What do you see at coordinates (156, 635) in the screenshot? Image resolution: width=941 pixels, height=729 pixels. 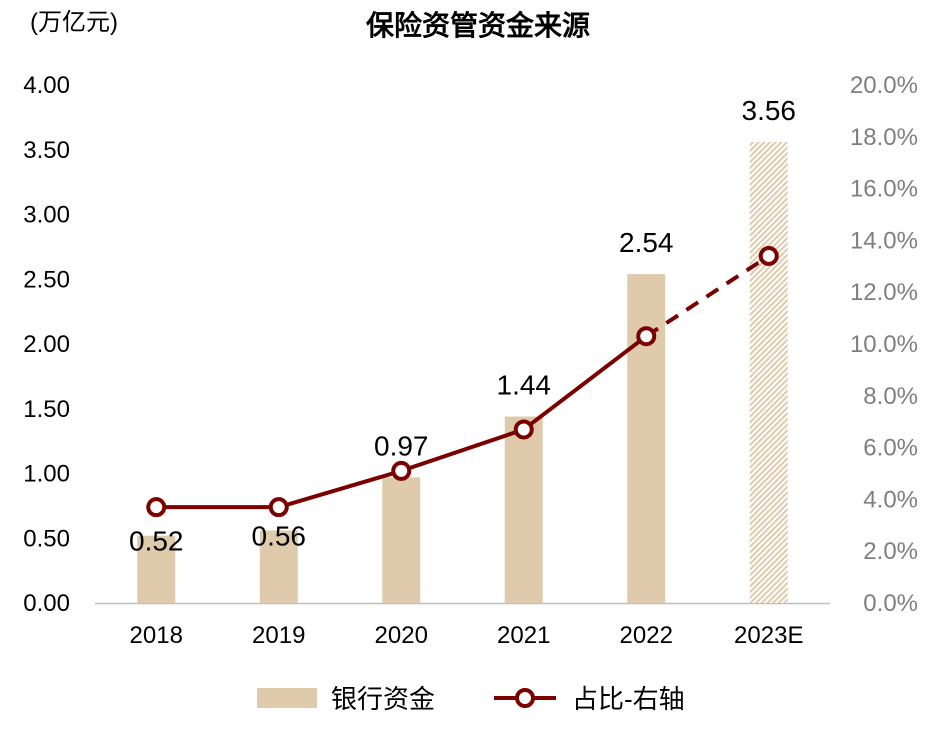 I see `x-tick-label: 2018` at bounding box center [156, 635].